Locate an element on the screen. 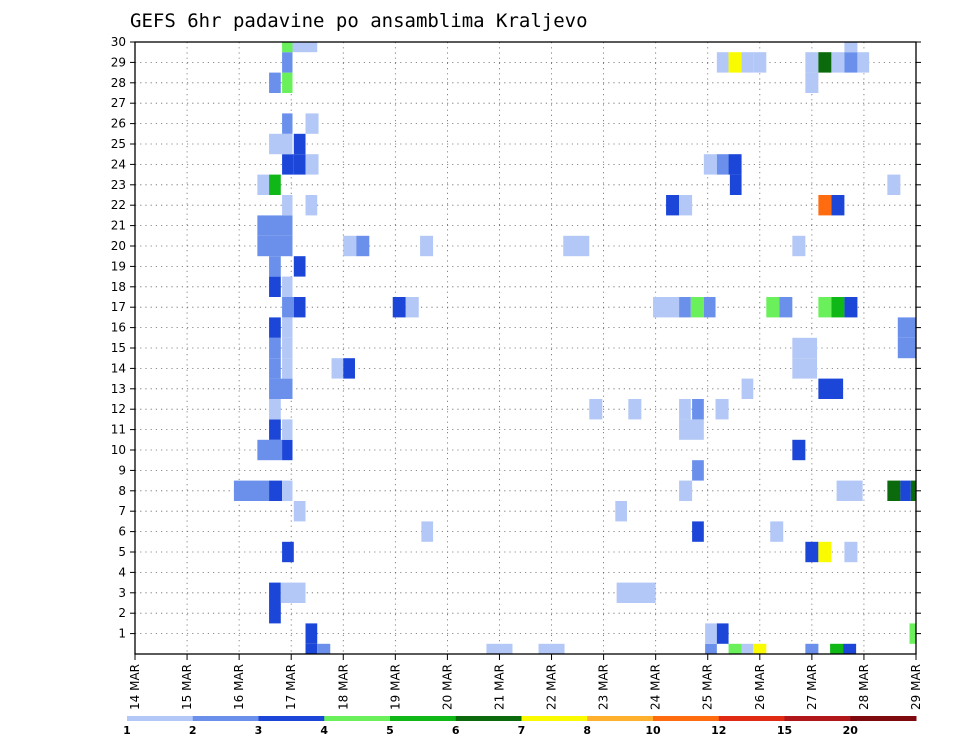  y-tick-label: 15 is located at coordinates (118, 348).